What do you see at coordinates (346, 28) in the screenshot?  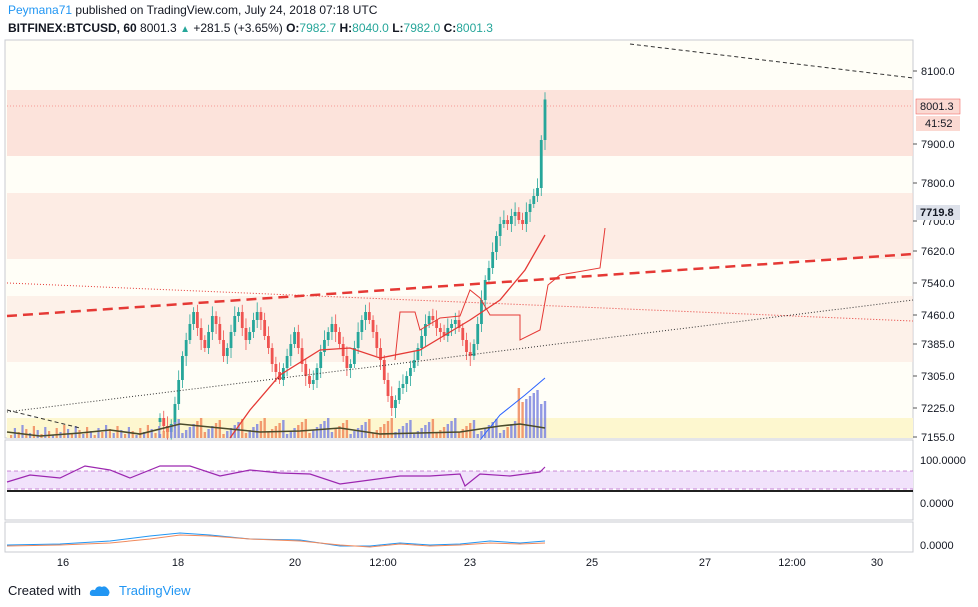 I see `high-label: H:` at bounding box center [346, 28].